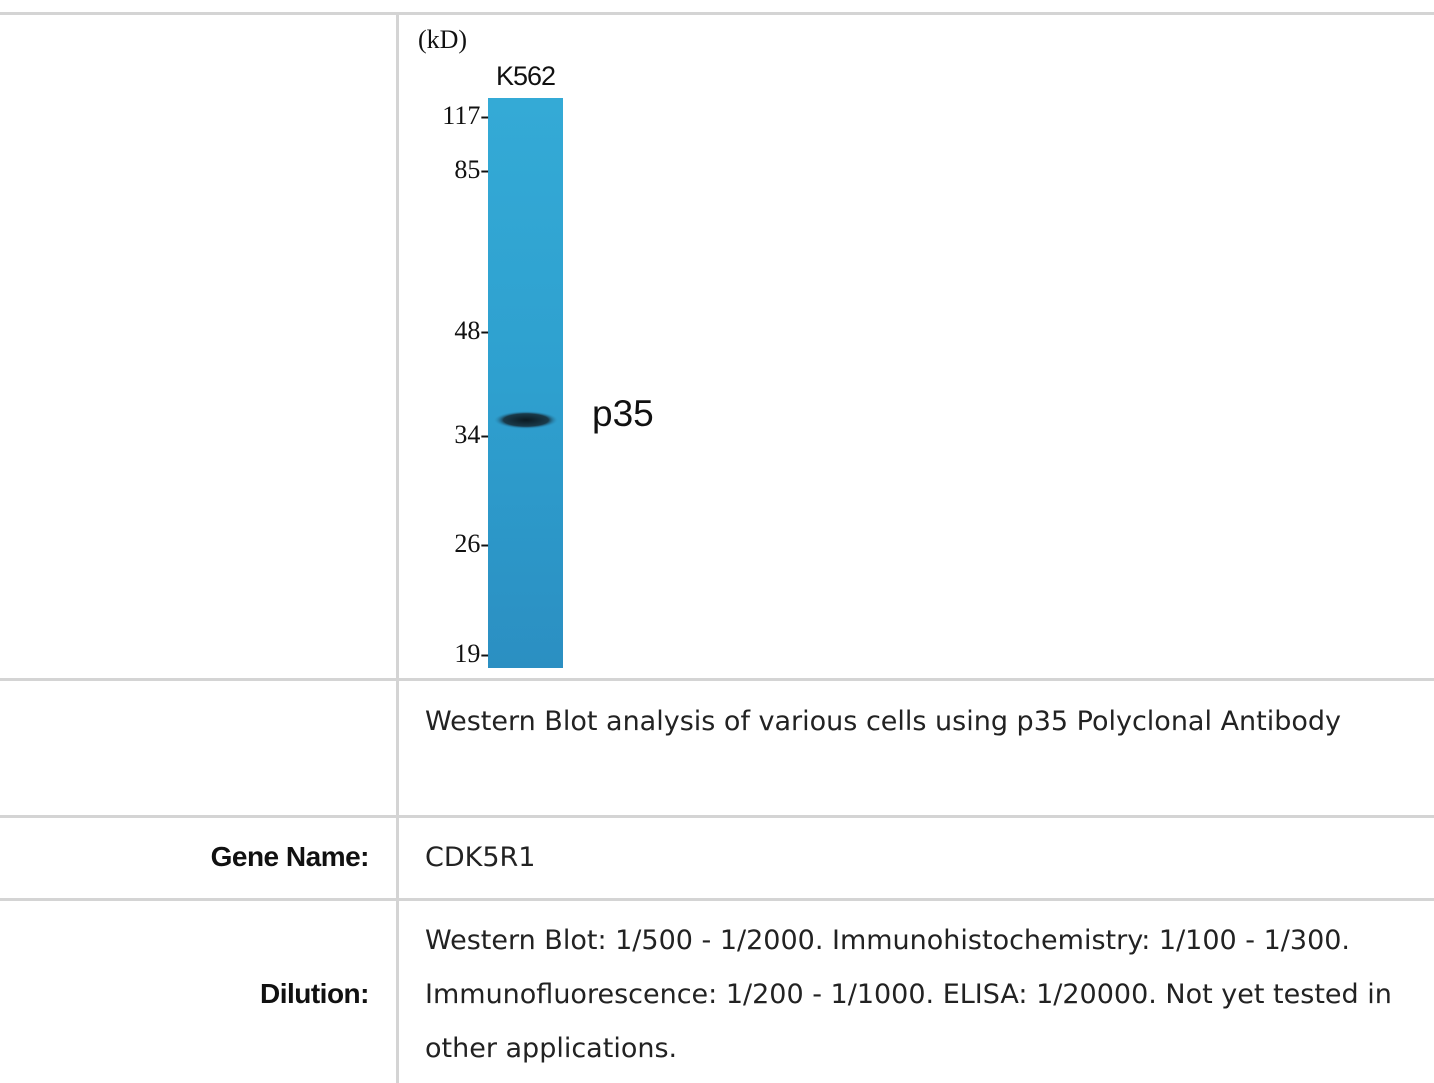 The height and width of the screenshot is (1083, 1434). Describe the element at coordinates (465, 384) in the screenshot. I see `marker-labels: 117- 85- 48- 34- 26- 19-` at that location.